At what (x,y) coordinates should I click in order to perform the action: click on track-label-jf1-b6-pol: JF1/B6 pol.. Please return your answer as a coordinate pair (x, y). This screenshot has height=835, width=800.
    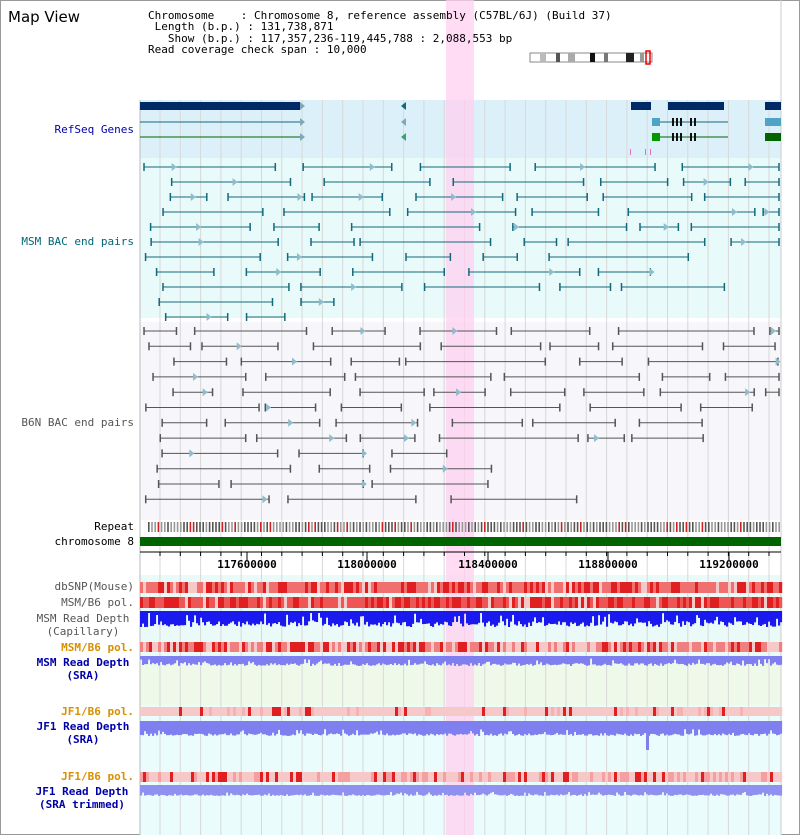
    Looking at the image, I should click on (97, 711).